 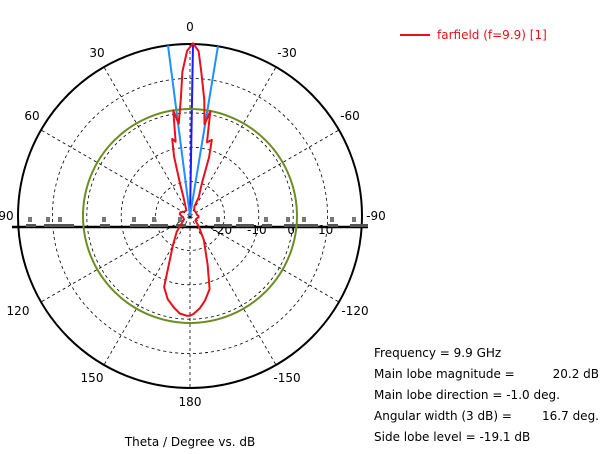 I want to click on legend-entry: farfield (f=9.9) [1], so click(x=492, y=35).